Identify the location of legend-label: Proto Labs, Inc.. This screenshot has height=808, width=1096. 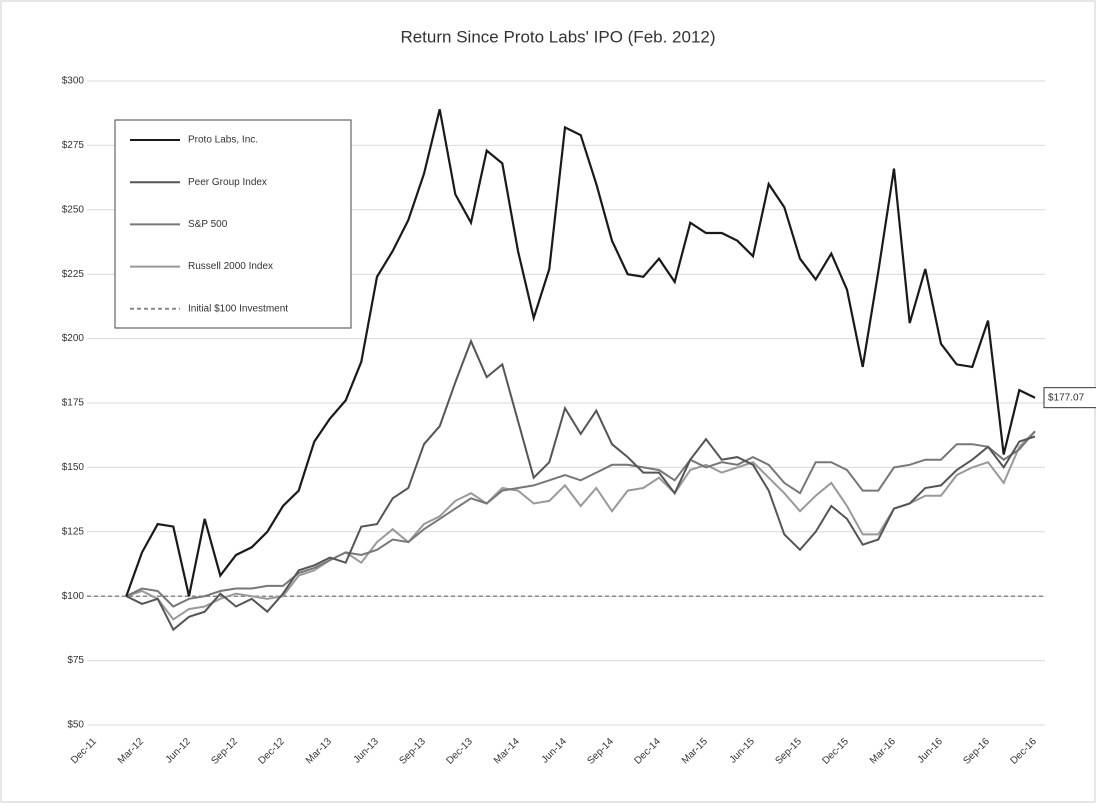
(223, 140).